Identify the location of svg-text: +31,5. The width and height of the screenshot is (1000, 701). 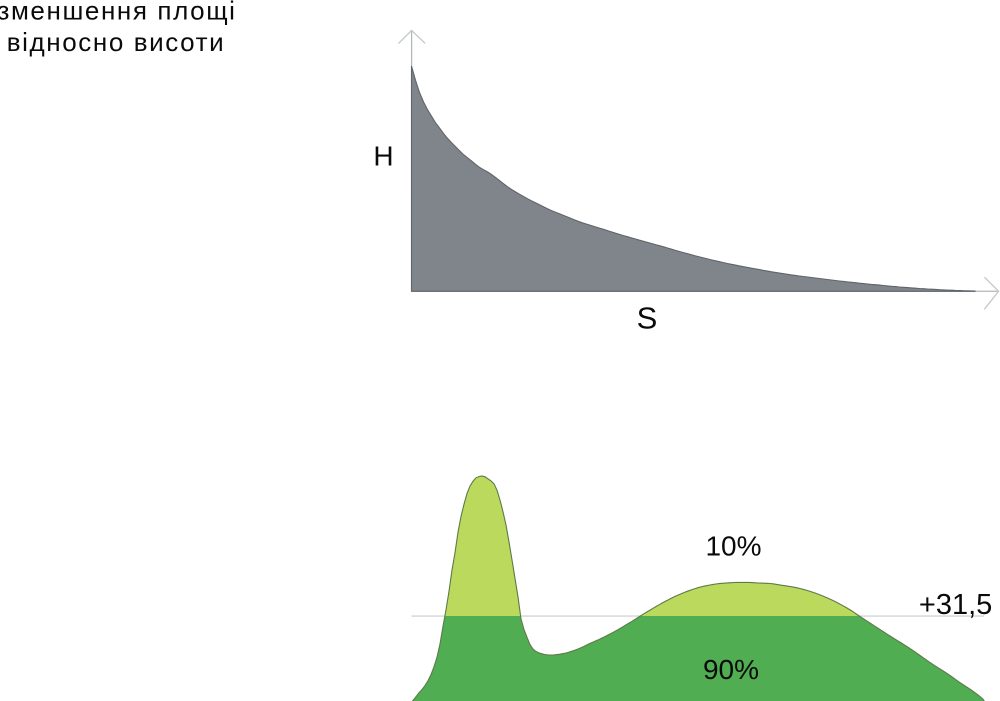
(955, 605).